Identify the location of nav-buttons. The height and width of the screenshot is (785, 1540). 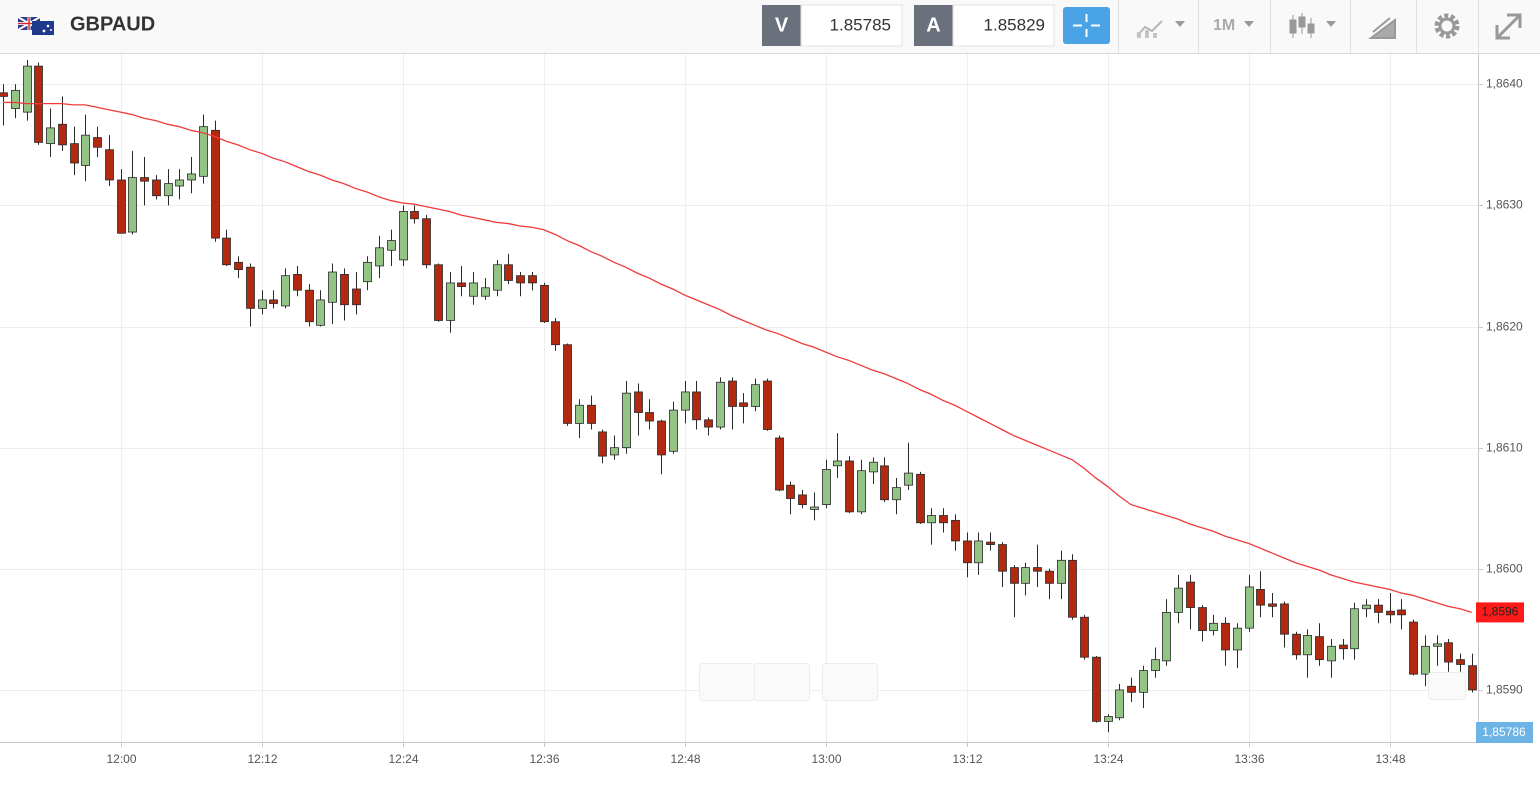
(1082, 682).